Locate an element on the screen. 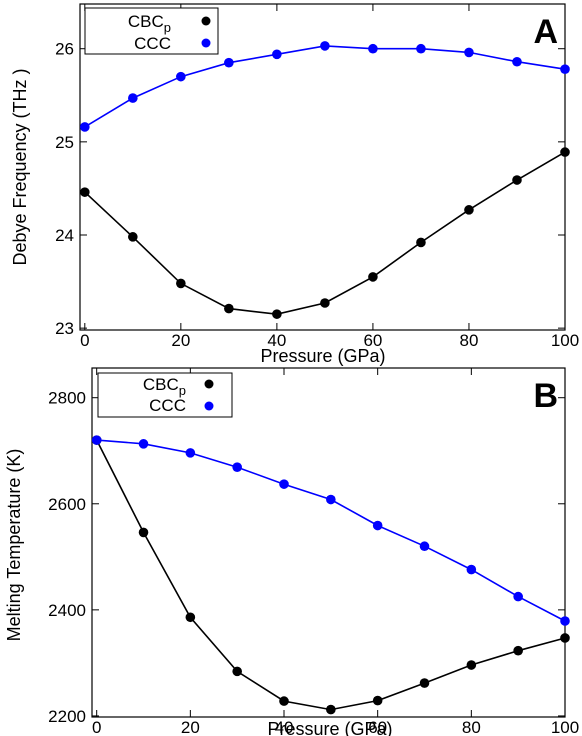 This screenshot has height=736, width=582. y-tick-label: 23 is located at coordinates (64, 328).